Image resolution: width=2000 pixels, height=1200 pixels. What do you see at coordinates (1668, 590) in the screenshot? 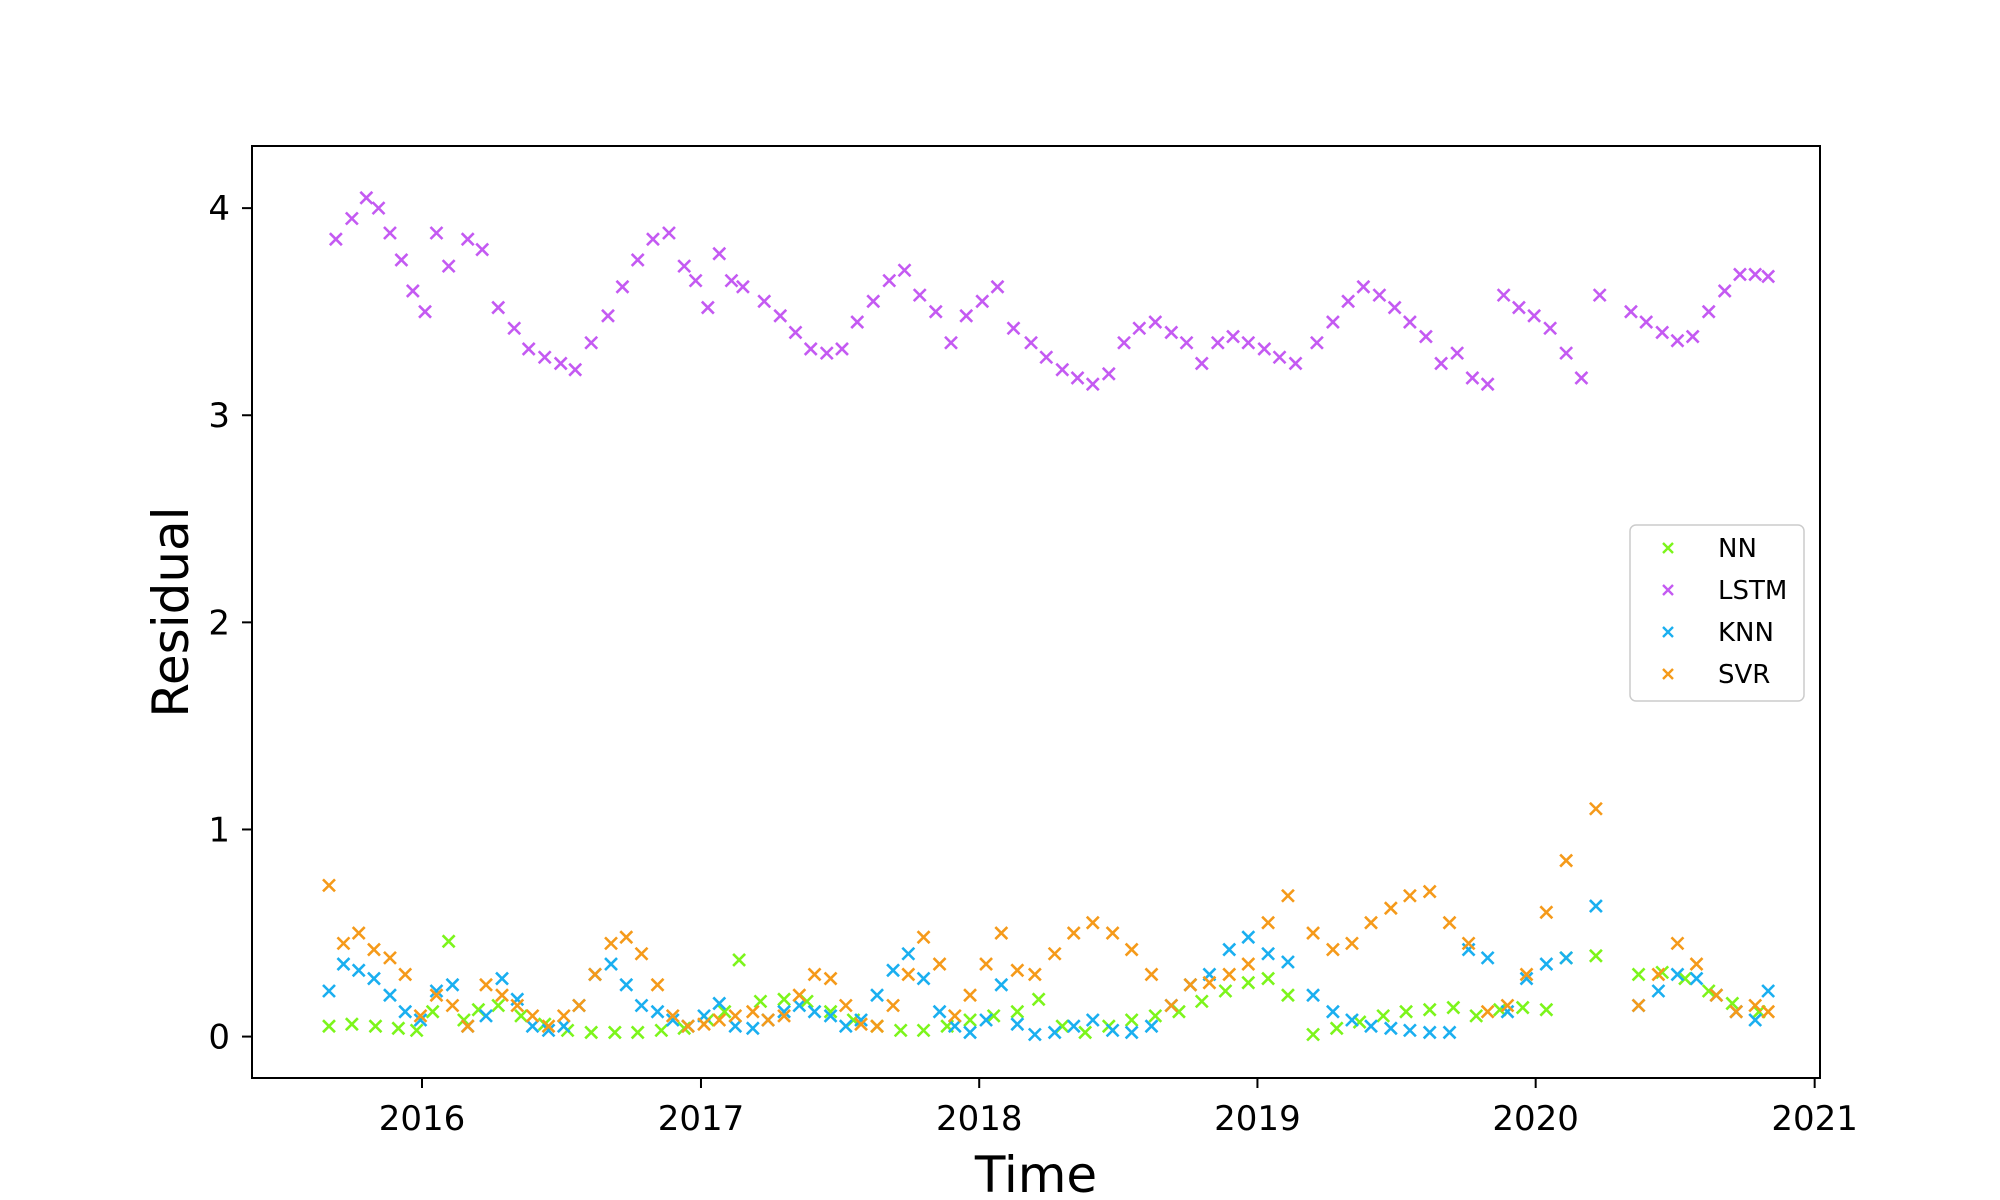
I see `legend-marker-lstm` at bounding box center [1668, 590].